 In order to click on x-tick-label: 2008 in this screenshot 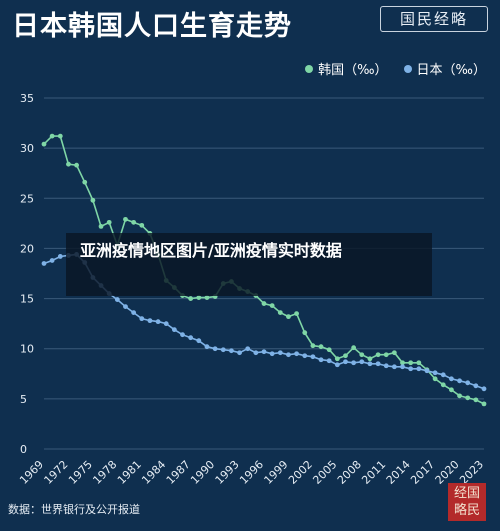, I will do `click(349, 472)`.